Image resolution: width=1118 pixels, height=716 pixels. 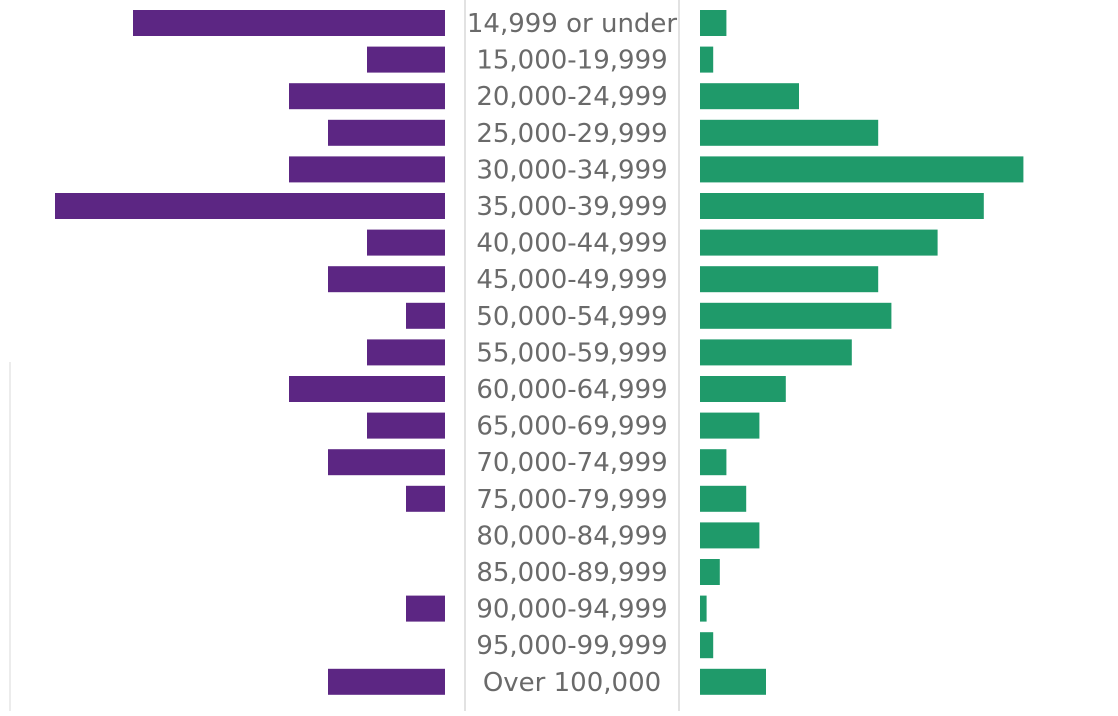 What do you see at coordinates (571, 97) in the screenshot?
I see `category-label-2: 20,000-24,999` at bounding box center [571, 97].